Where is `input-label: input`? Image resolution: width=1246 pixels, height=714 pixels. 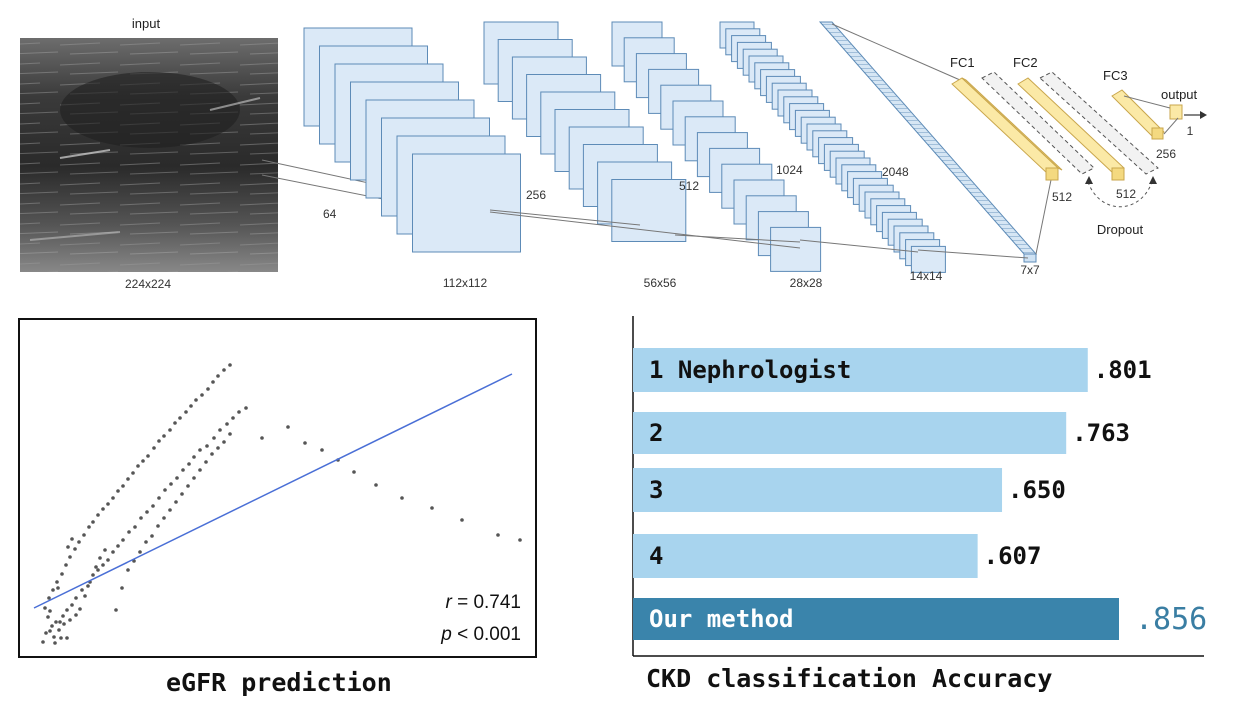
input-label: input is located at coordinates (146, 23).